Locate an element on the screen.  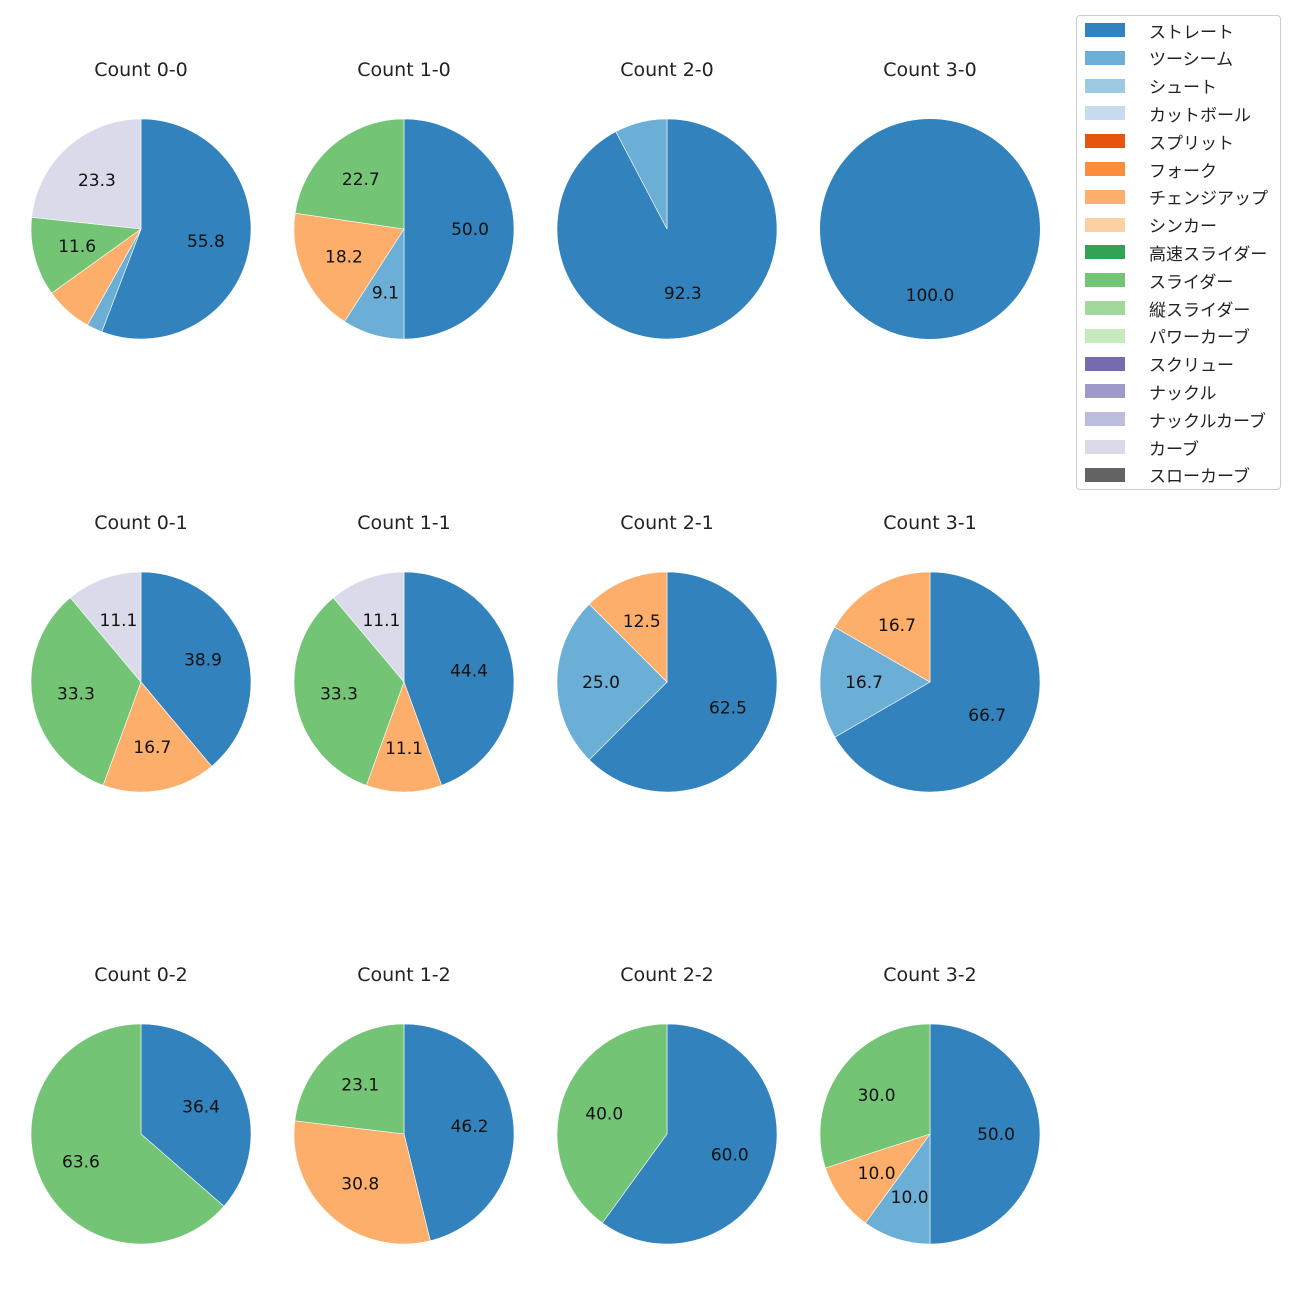
pie-count-3-1: Count 3-1 66.7 16.7 16.7 is located at coordinates (930, 652).